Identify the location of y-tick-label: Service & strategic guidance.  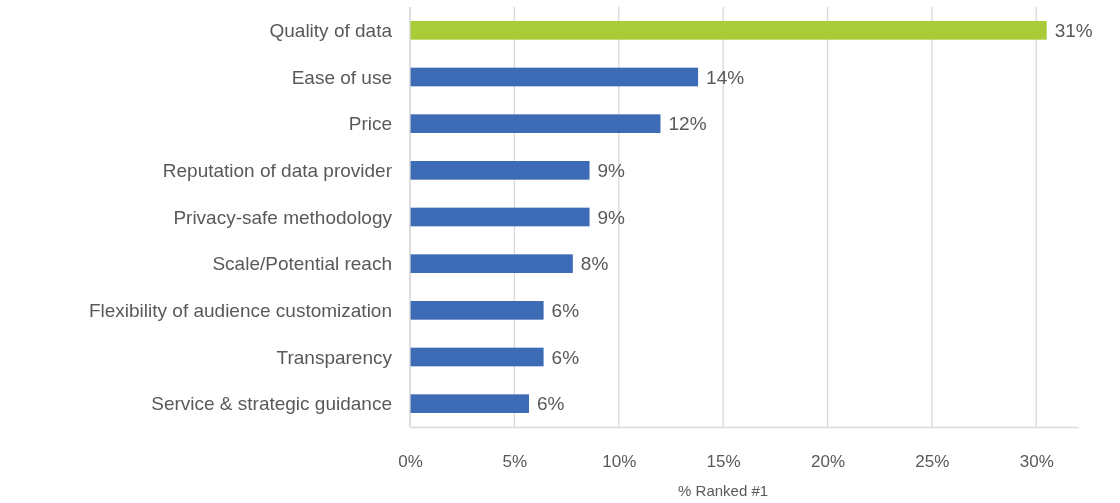
(271, 404).